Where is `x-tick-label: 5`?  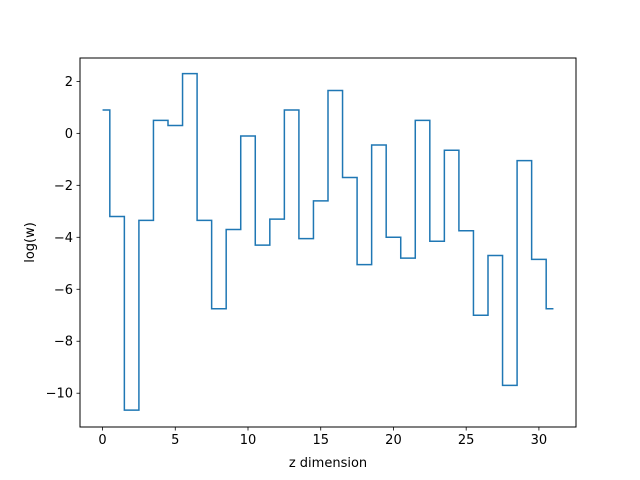
x-tick-label: 5 is located at coordinates (175, 440).